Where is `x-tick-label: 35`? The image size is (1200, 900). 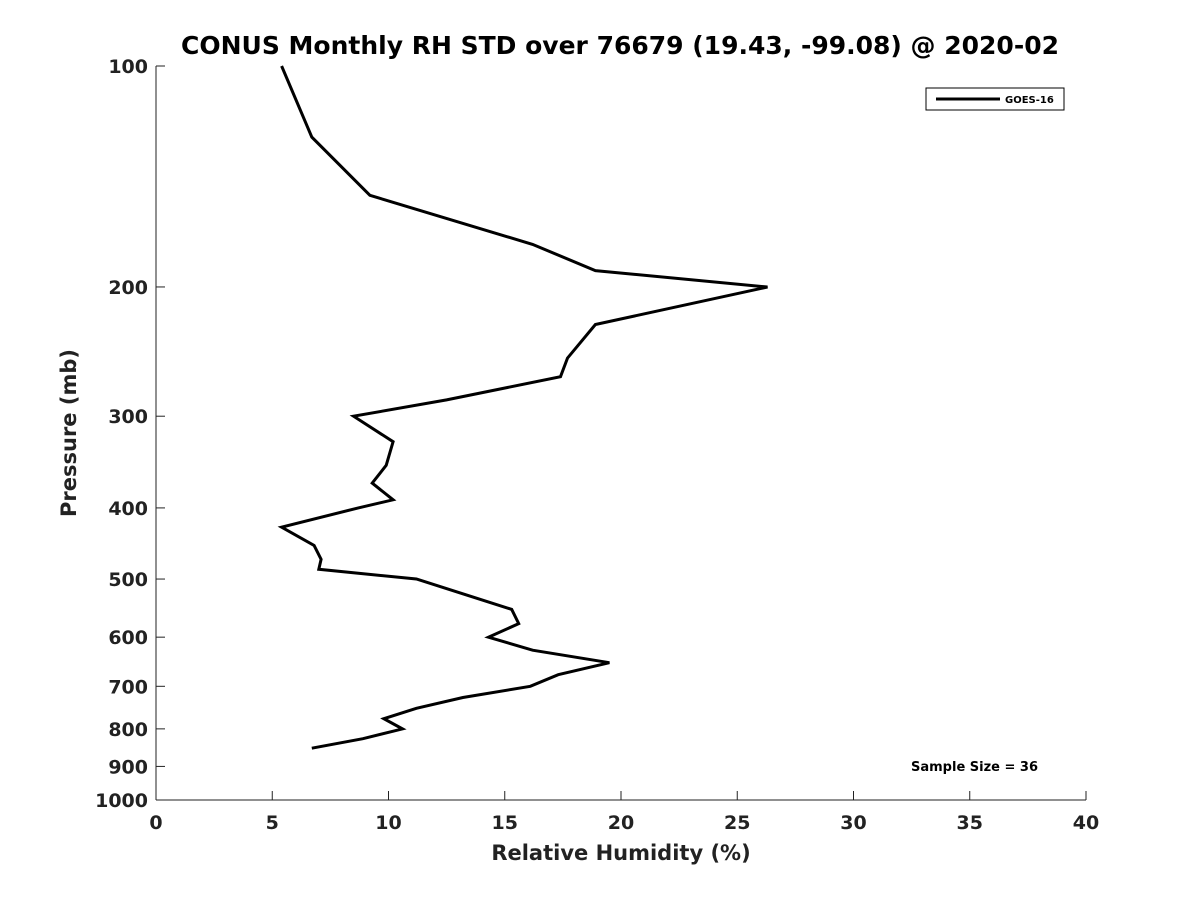 x-tick-label: 35 is located at coordinates (970, 823).